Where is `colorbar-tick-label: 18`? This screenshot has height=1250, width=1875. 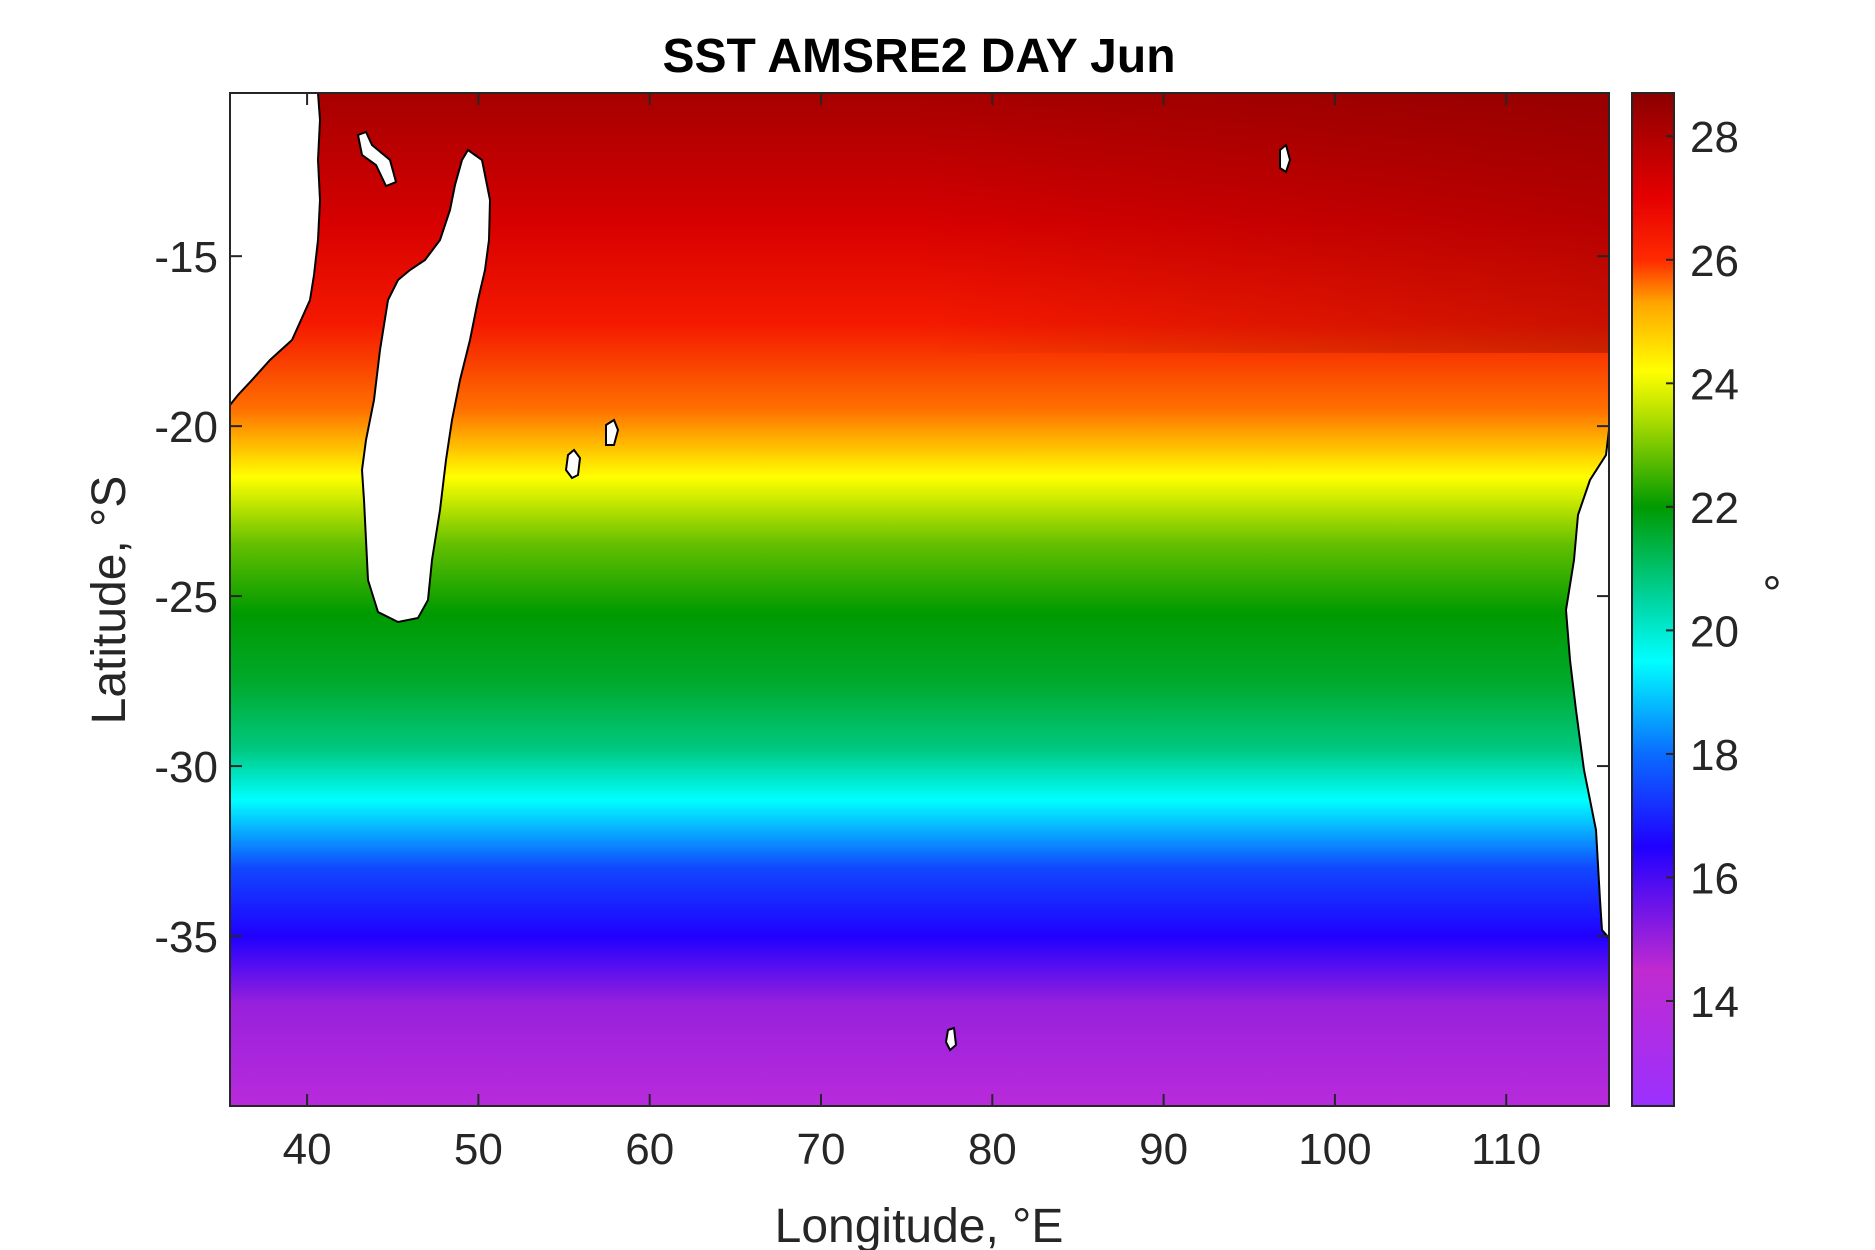
colorbar-tick-label: 18 is located at coordinates (1714, 755).